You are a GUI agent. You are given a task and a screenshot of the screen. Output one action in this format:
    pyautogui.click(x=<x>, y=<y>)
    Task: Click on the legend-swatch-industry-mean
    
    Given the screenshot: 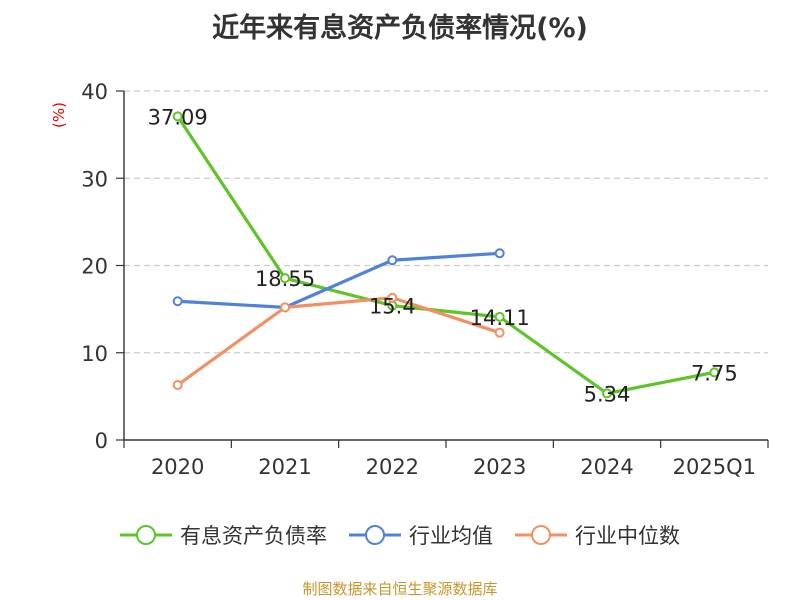 What is the action you would take?
    pyautogui.click(x=375, y=535)
    